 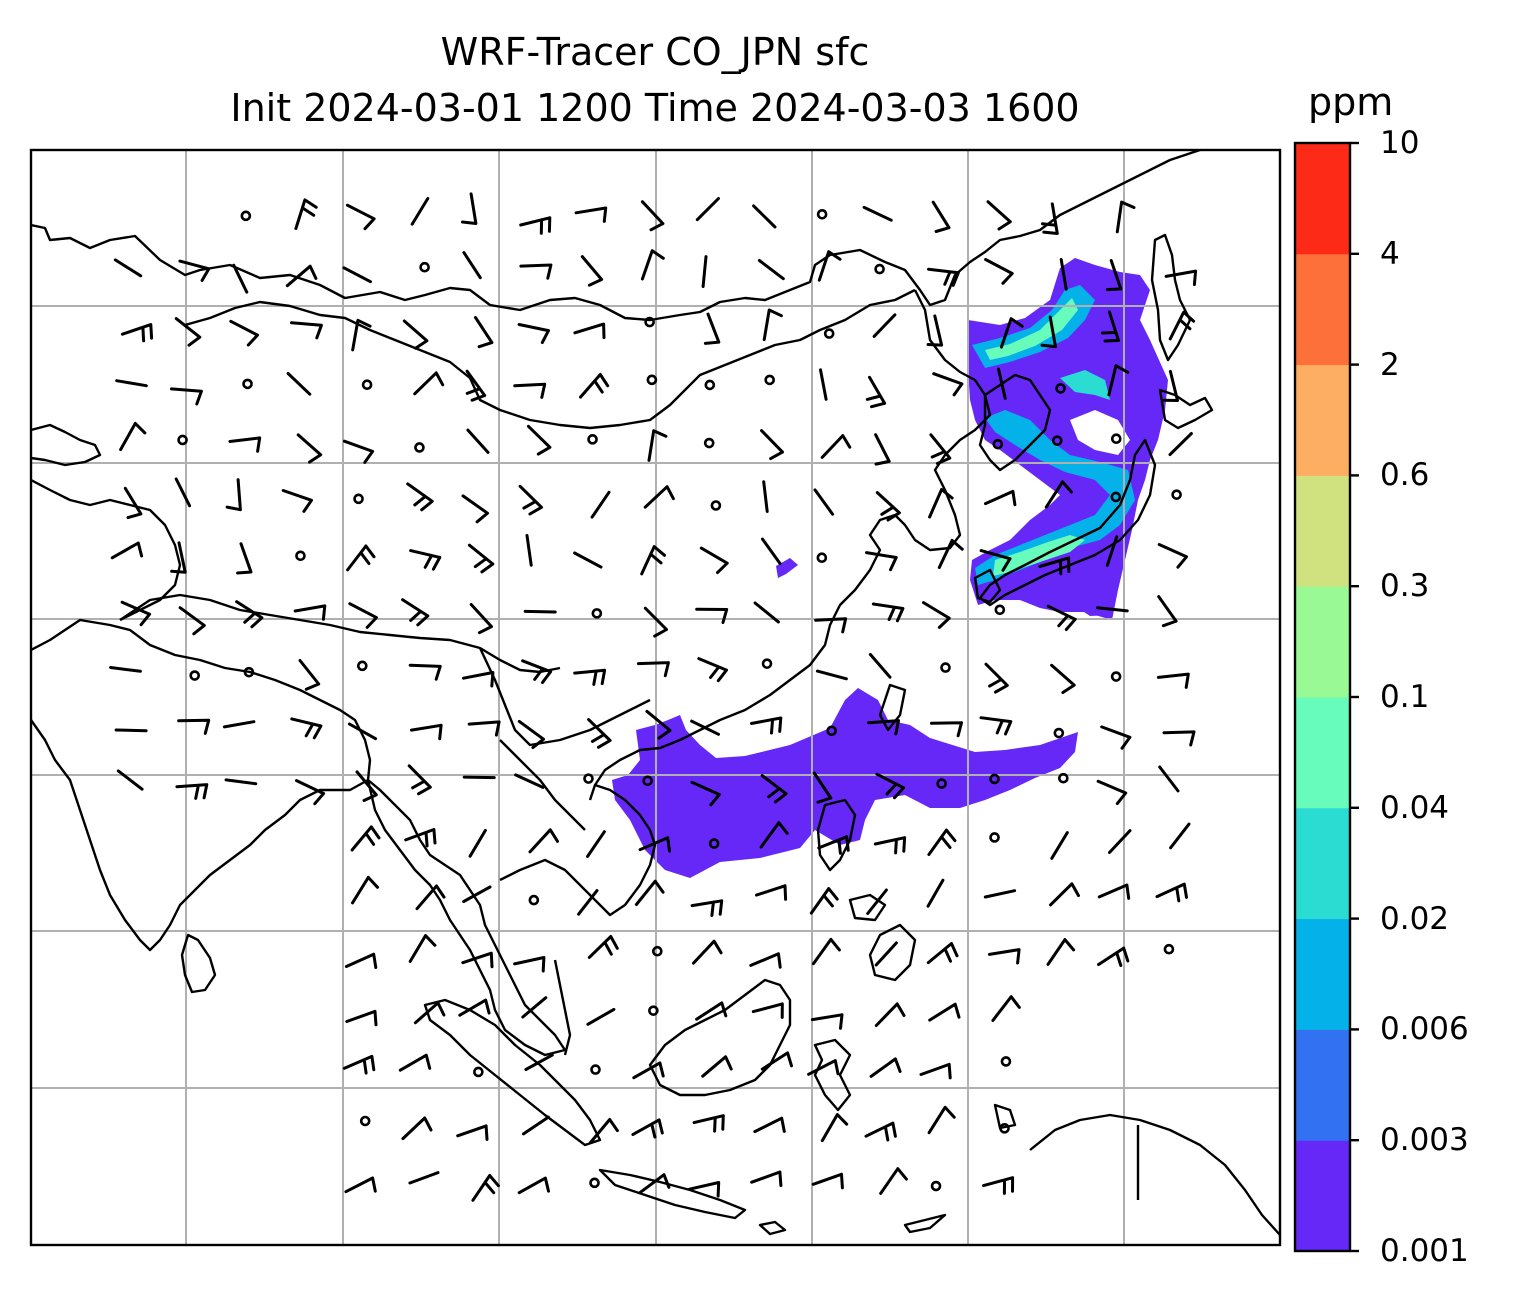 What do you see at coordinates (616, 236) in the screenshot?
I see `coastline-north` at bounding box center [616, 236].